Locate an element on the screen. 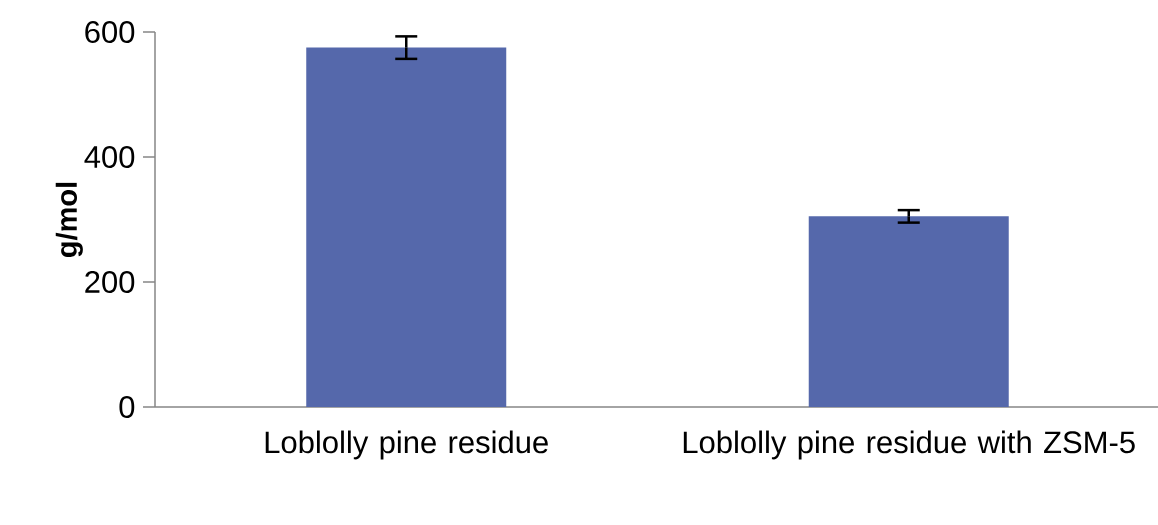  x-tick-label: Loblolly pine residue is located at coordinates (406, 445).